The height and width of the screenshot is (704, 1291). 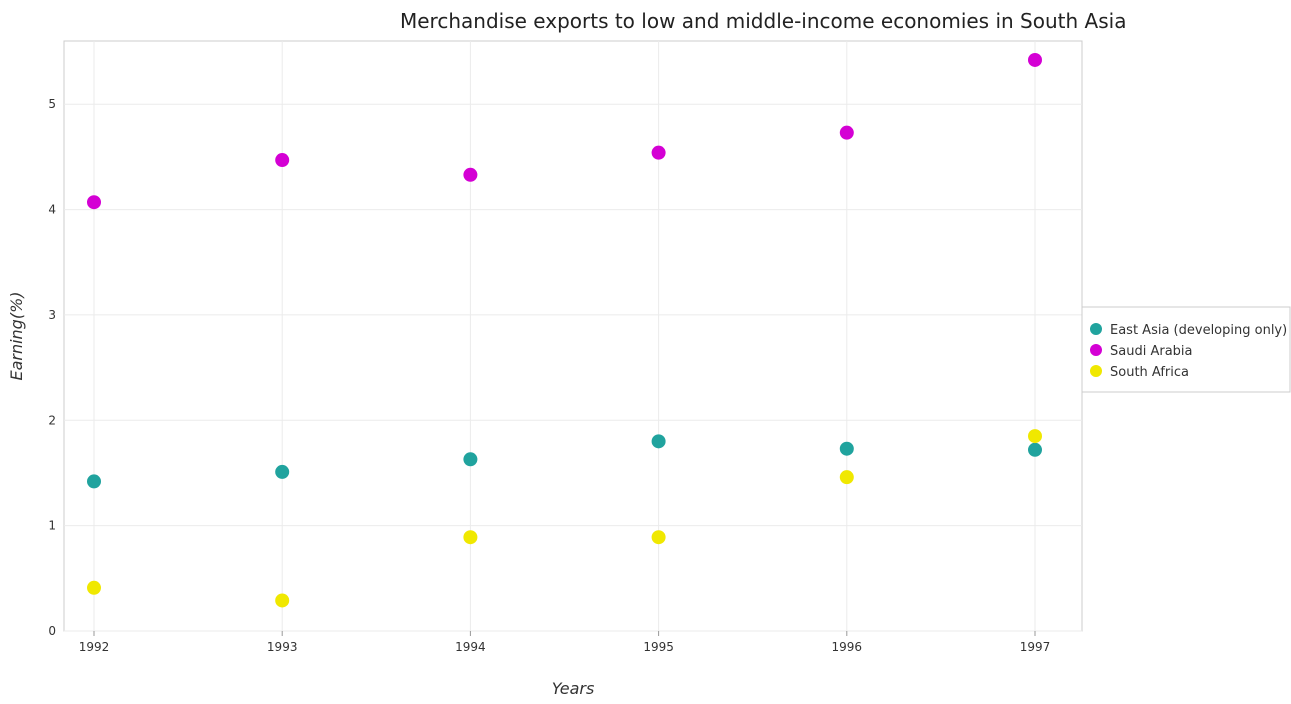 What do you see at coordinates (52, 104) in the screenshot?
I see `y-tick-label: 5` at bounding box center [52, 104].